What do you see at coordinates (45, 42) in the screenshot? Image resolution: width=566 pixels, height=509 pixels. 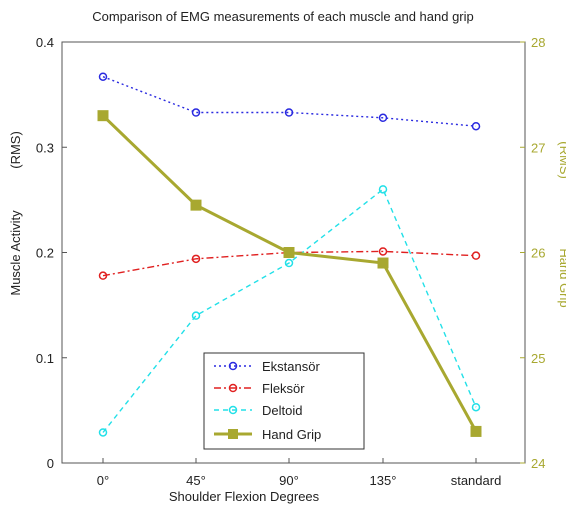 I see `left-tick-label: 0.4` at bounding box center [45, 42].